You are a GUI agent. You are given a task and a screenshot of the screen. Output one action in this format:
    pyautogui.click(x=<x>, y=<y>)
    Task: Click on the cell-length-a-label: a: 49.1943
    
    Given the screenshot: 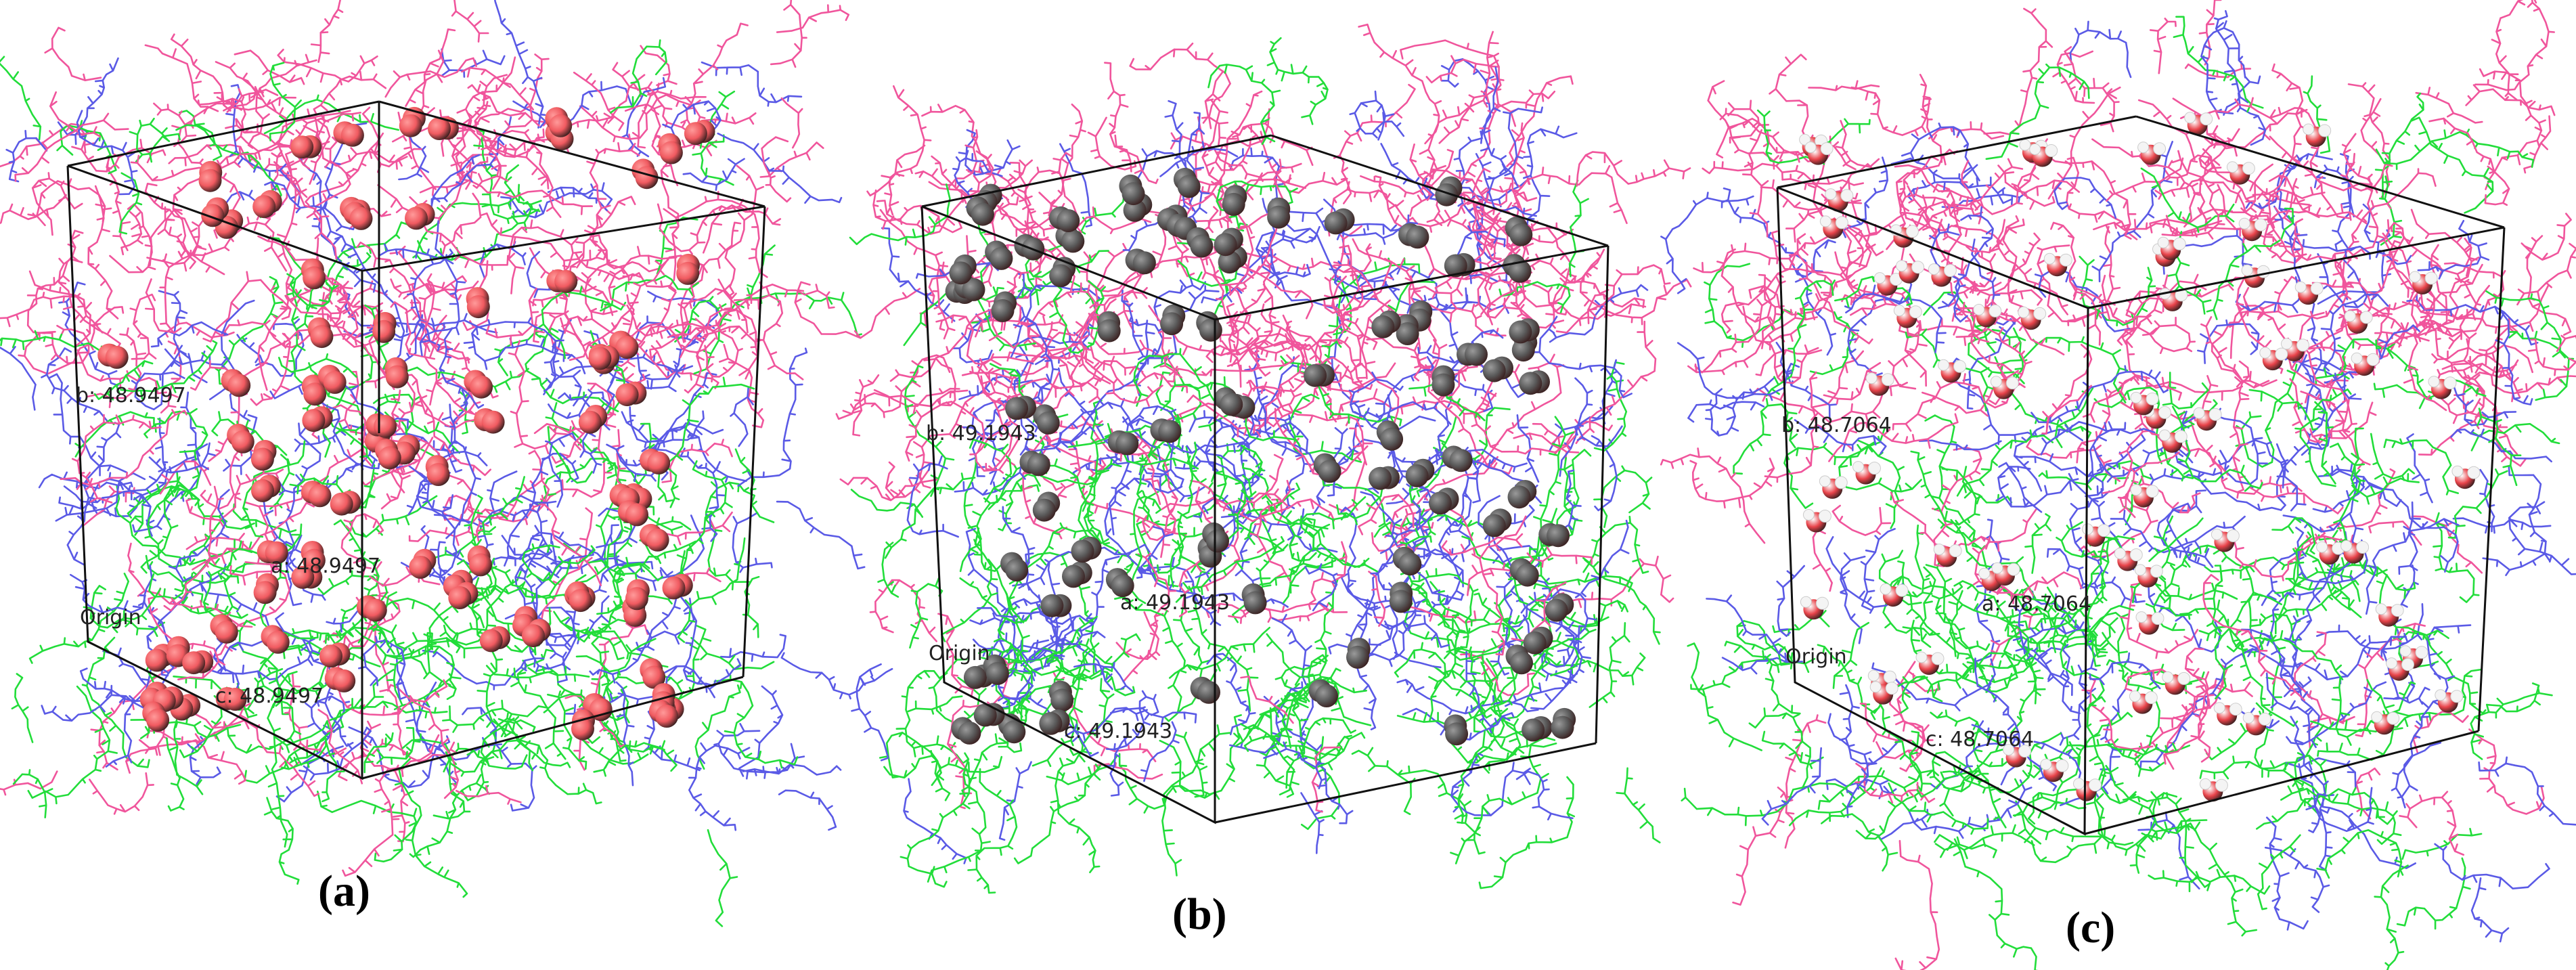 What is the action you would take?
    pyautogui.click(x=1175, y=603)
    